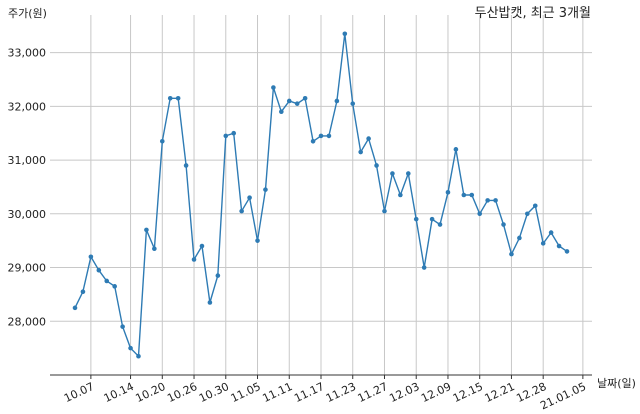  I want to click on y-tick-label: 33,000, so click(27, 53).